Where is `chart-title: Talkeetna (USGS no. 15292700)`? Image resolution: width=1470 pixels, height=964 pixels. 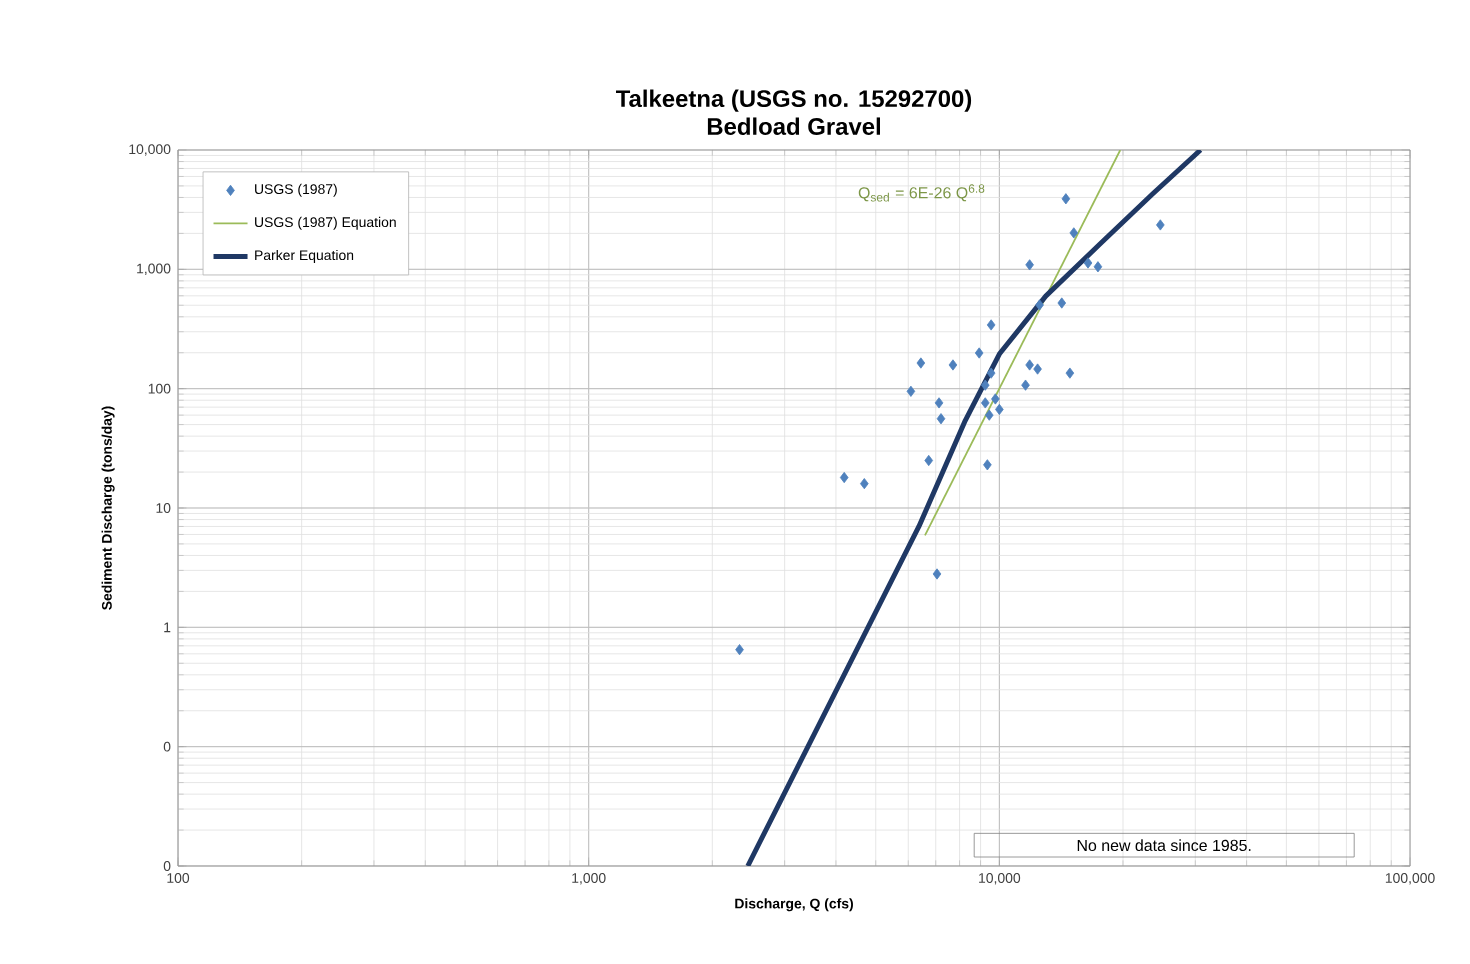
chart-title: Talkeetna (USGS no. 15292700) is located at coordinates (794, 100).